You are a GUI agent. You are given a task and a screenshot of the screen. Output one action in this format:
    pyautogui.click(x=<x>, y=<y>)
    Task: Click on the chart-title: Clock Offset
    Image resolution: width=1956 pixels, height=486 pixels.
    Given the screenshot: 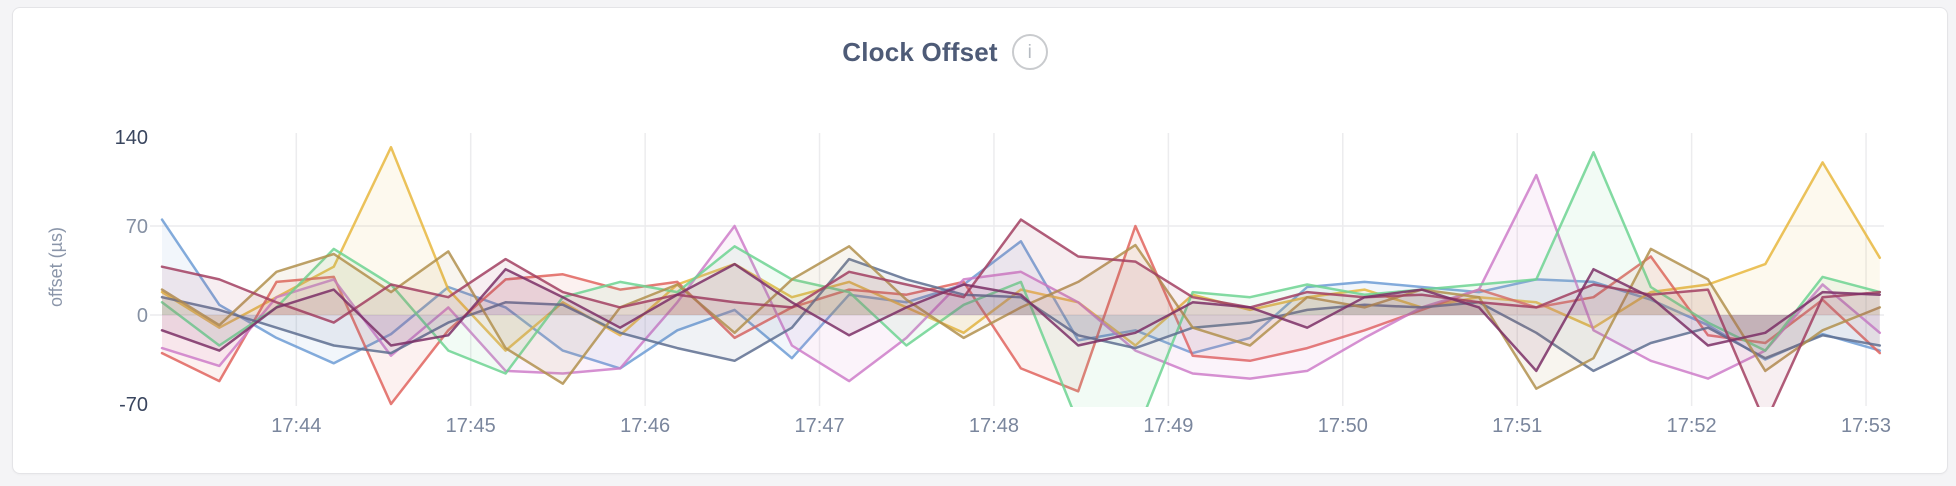 What is the action you would take?
    pyautogui.click(x=920, y=51)
    